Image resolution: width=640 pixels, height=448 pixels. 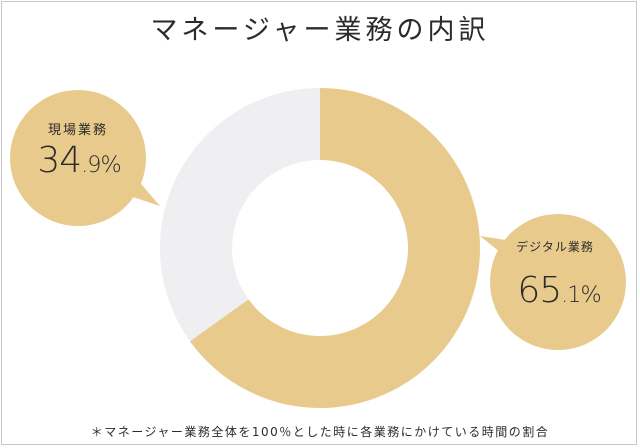 I want to click on field-value: 34.9%, so click(x=79, y=160).